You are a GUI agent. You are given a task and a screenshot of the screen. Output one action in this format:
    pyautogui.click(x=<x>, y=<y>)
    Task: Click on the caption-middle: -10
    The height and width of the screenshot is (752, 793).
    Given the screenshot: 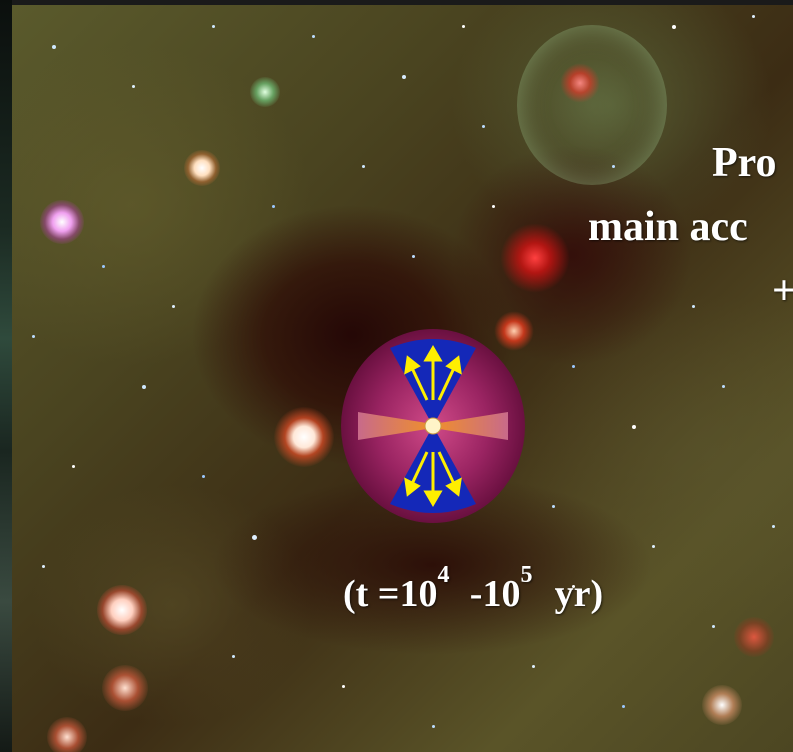 What is the action you would take?
    pyautogui.click(x=495, y=594)
    